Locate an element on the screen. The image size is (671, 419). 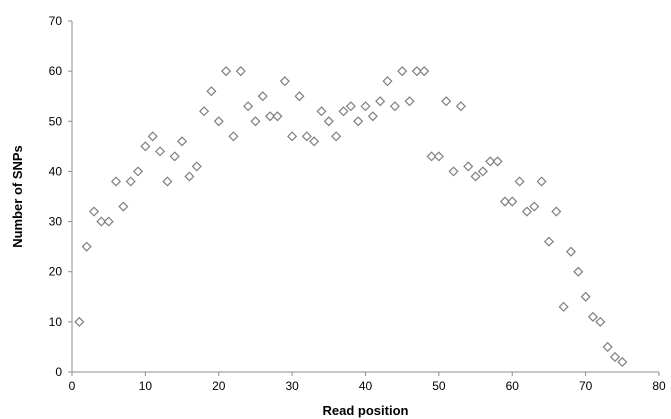
x-tick-label: 60 is located at coordinates (513, 386).